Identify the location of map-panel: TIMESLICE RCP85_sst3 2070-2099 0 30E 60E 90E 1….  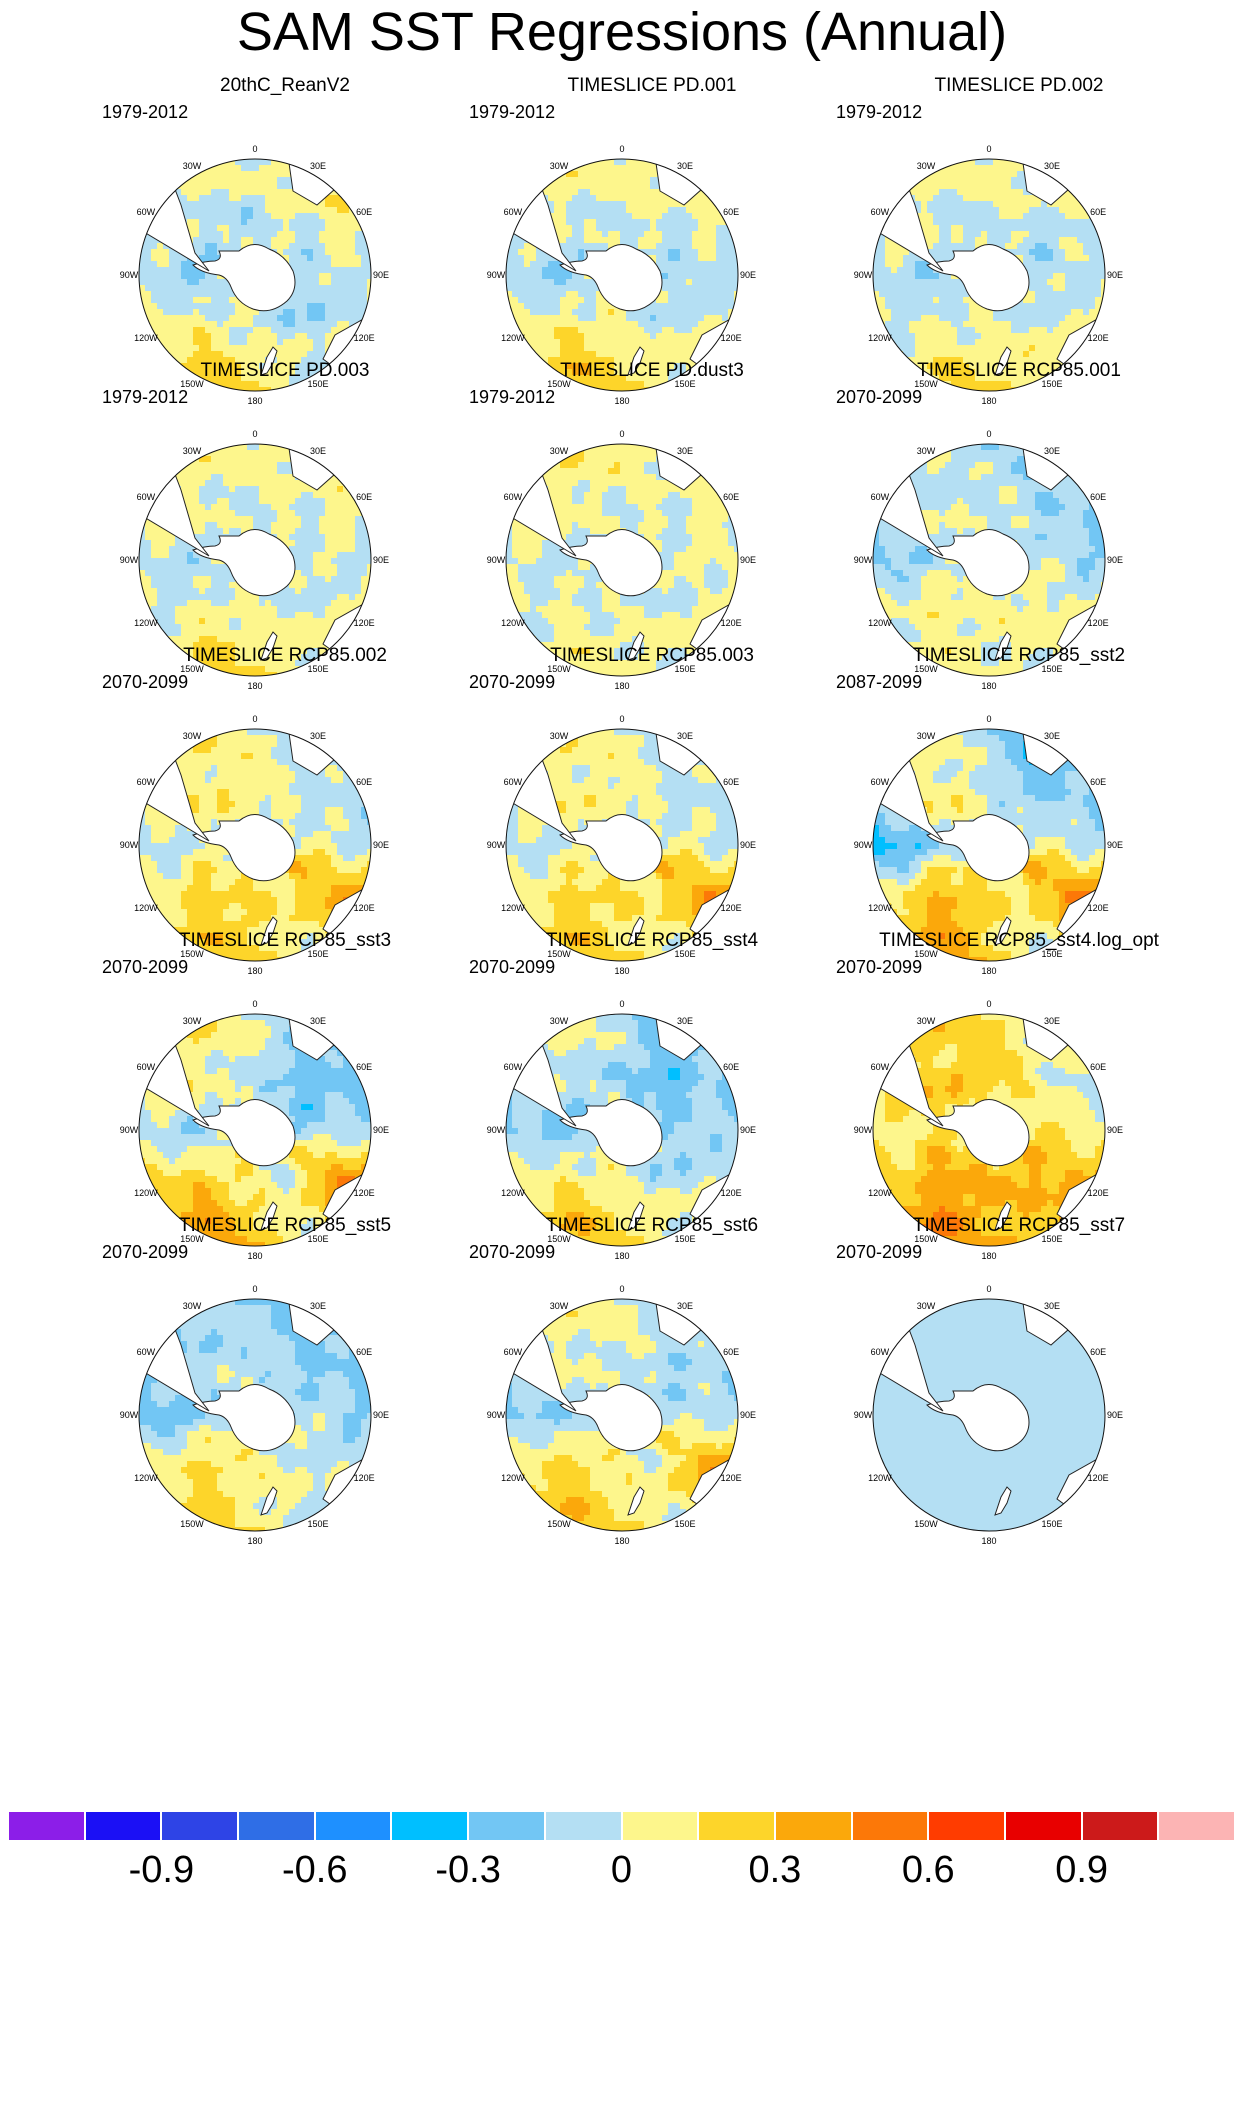
(285, 1110).